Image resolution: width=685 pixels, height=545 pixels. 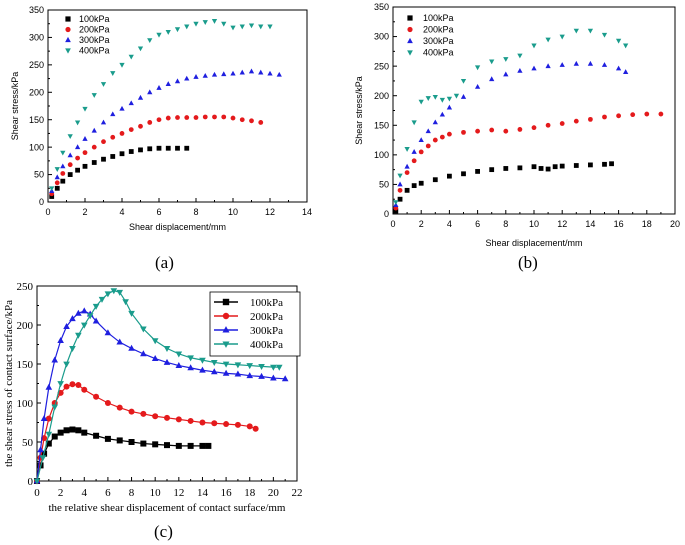 I want to click on legend-label: 300kPa, so click(x=438, y=41).